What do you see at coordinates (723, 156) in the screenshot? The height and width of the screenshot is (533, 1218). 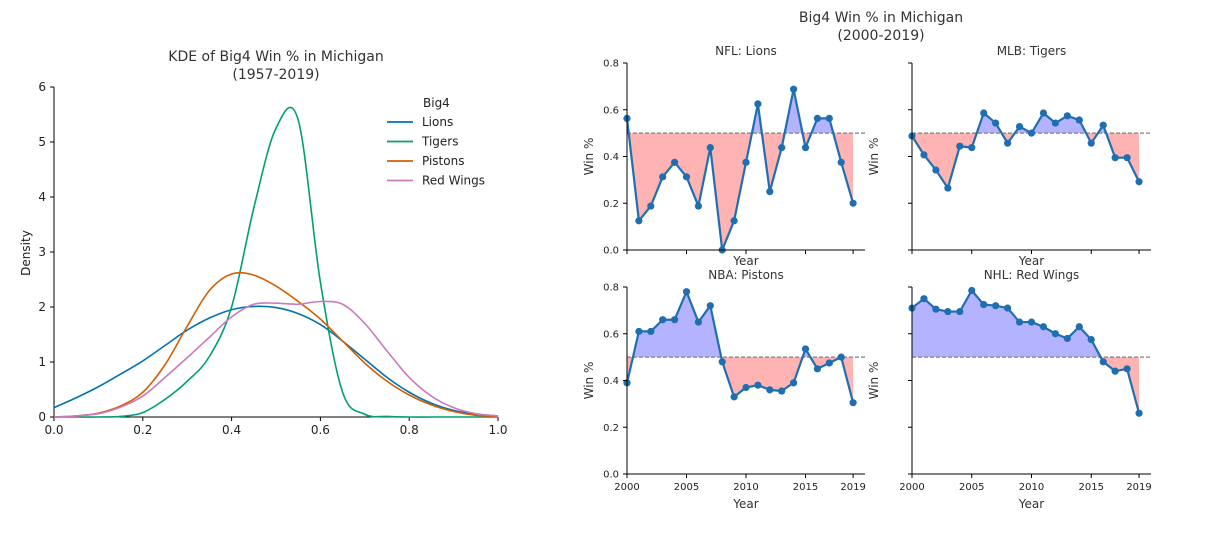 I see `panel-nfl-lions: 0.0 0.2 0.4 0.6 0.8 NFL: Lions Year Win %` at bounding box center [723, 156].